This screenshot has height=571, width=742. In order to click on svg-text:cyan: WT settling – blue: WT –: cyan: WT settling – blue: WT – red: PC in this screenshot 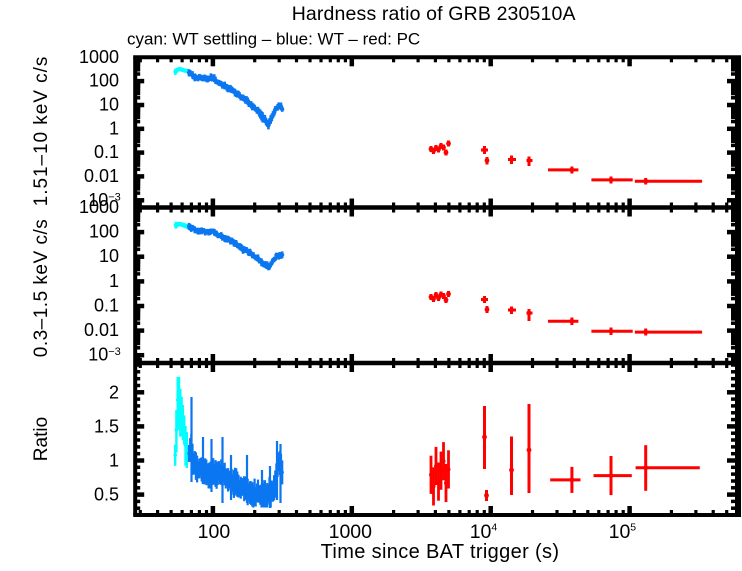, I will do `click(273, 39)`.